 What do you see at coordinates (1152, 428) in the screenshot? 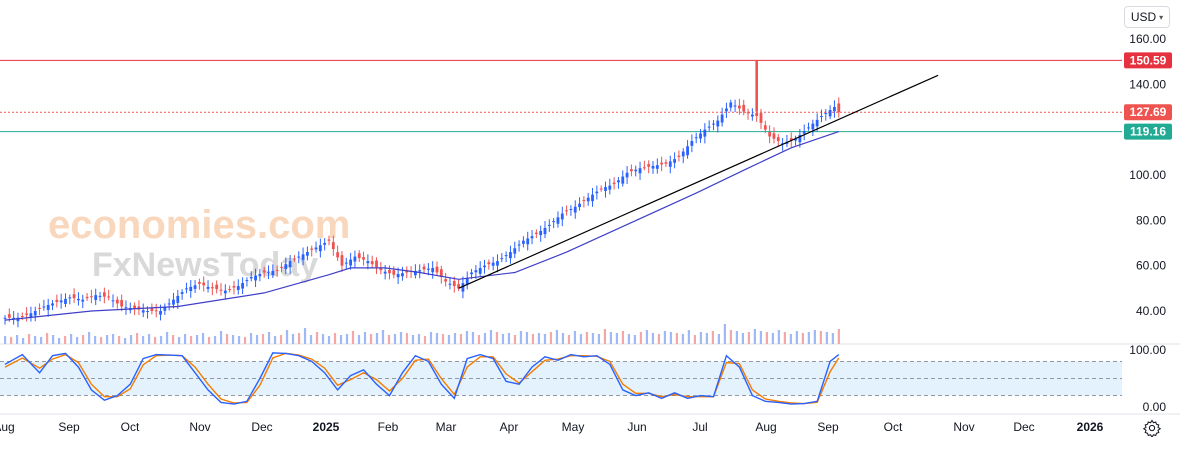
I see `gear-icon` at bounding box center [1152, 428].